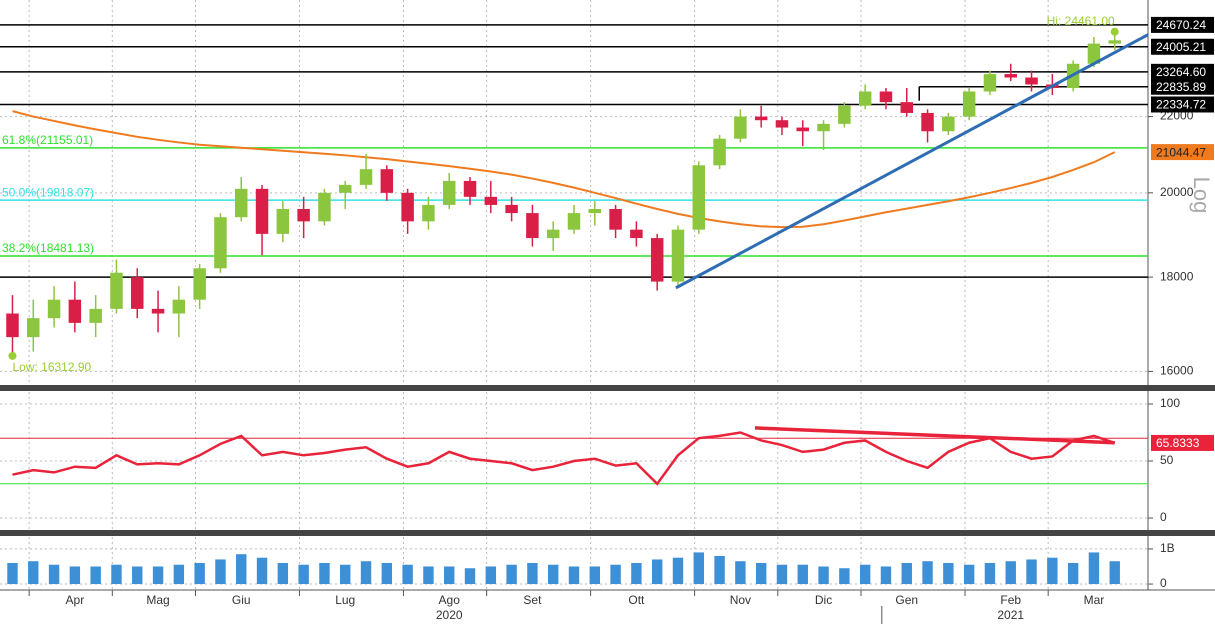 Image resolution: width=1215 pixels, height=626 pixels. What do you see at coordinates (1177, 276) in the screenshot?
I see `y-tick-label: 18000` at bounding box center [1177, 276].